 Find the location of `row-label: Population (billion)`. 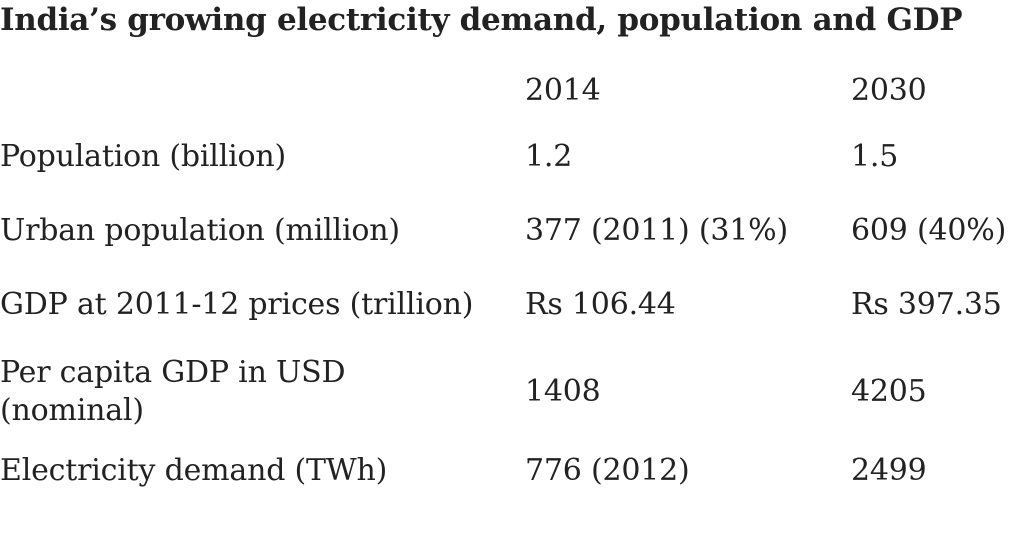

row-label: Population (billion) is located at coordinates (143, 156).